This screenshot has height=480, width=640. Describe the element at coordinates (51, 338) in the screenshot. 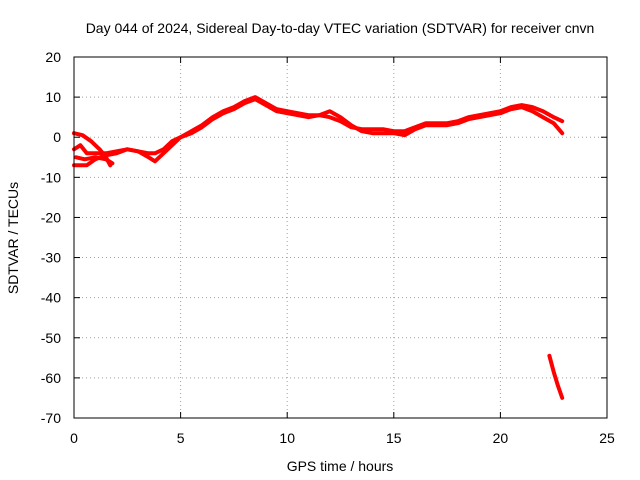

I see `y-tick-label: -50` at that location.